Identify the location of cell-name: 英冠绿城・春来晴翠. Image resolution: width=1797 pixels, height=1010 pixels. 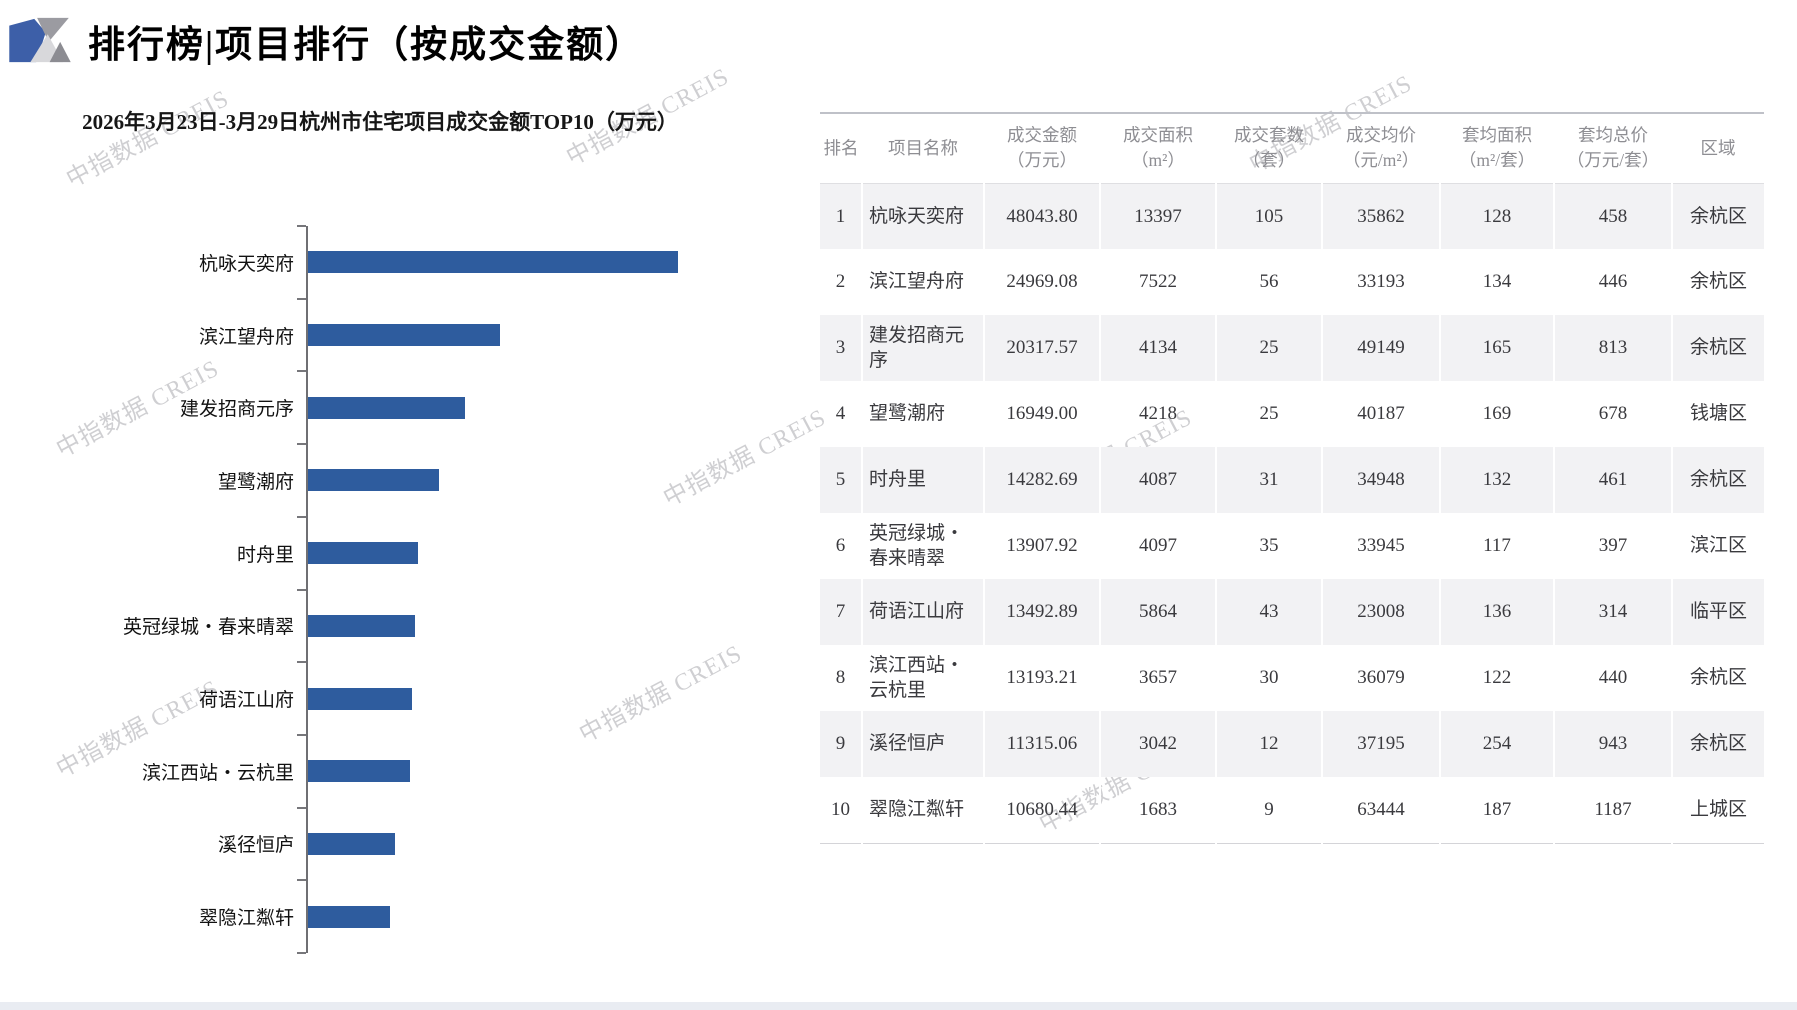
(922, 546).